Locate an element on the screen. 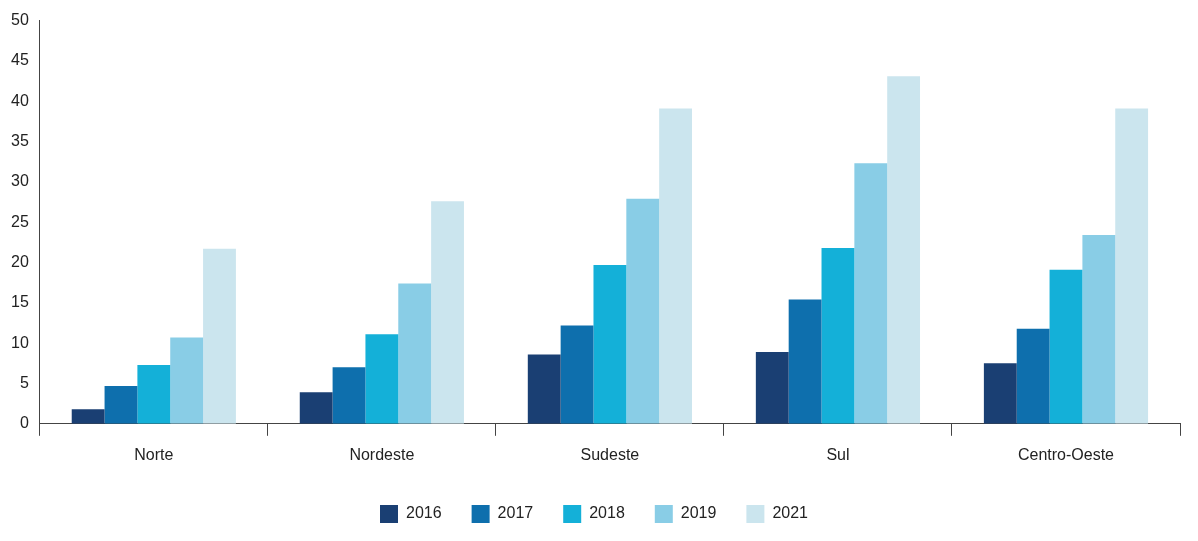  y-tick-label: 10 is located at coordinates (20, 342).